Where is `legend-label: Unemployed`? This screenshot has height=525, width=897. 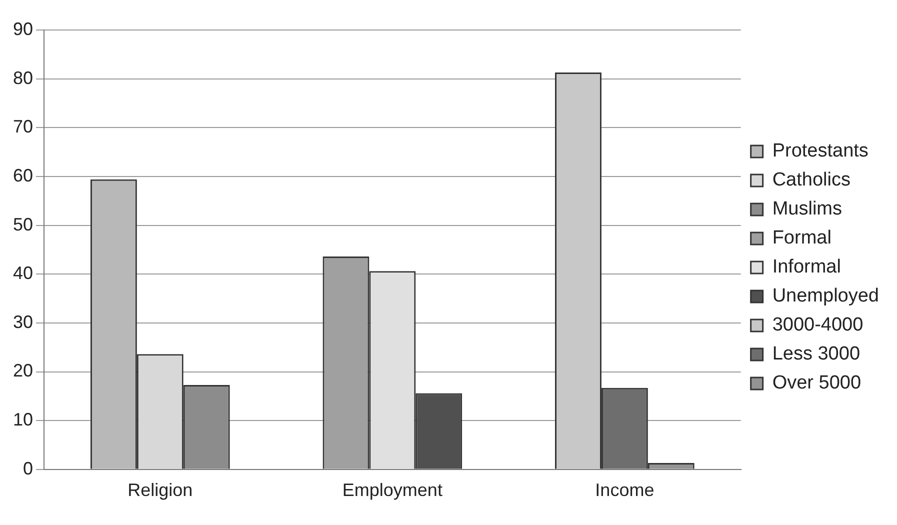 legend-label: Unemployed is located at coordinates (825, 296).